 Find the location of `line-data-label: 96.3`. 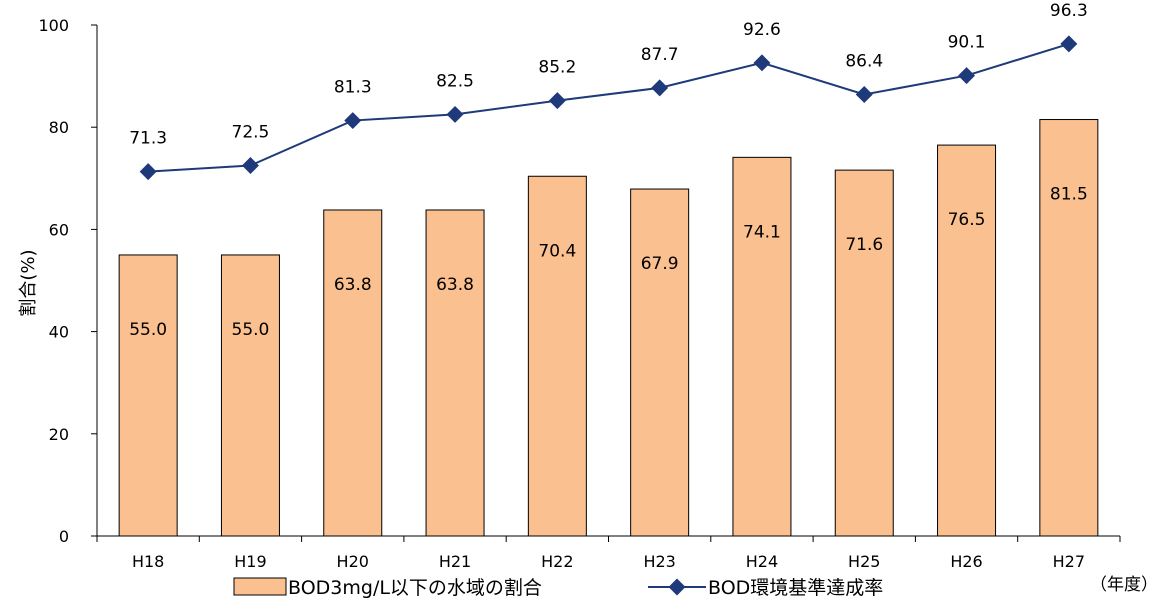

line-data-label: 96.3 is located at coordinates (1069, 11).